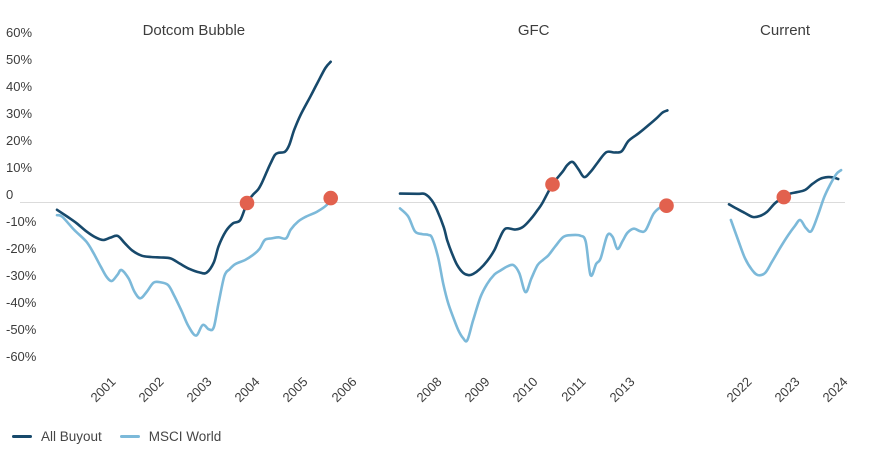 This screenshot has width=869, height=456. I want to click on y-axis-label: 0, so click(10, 194).